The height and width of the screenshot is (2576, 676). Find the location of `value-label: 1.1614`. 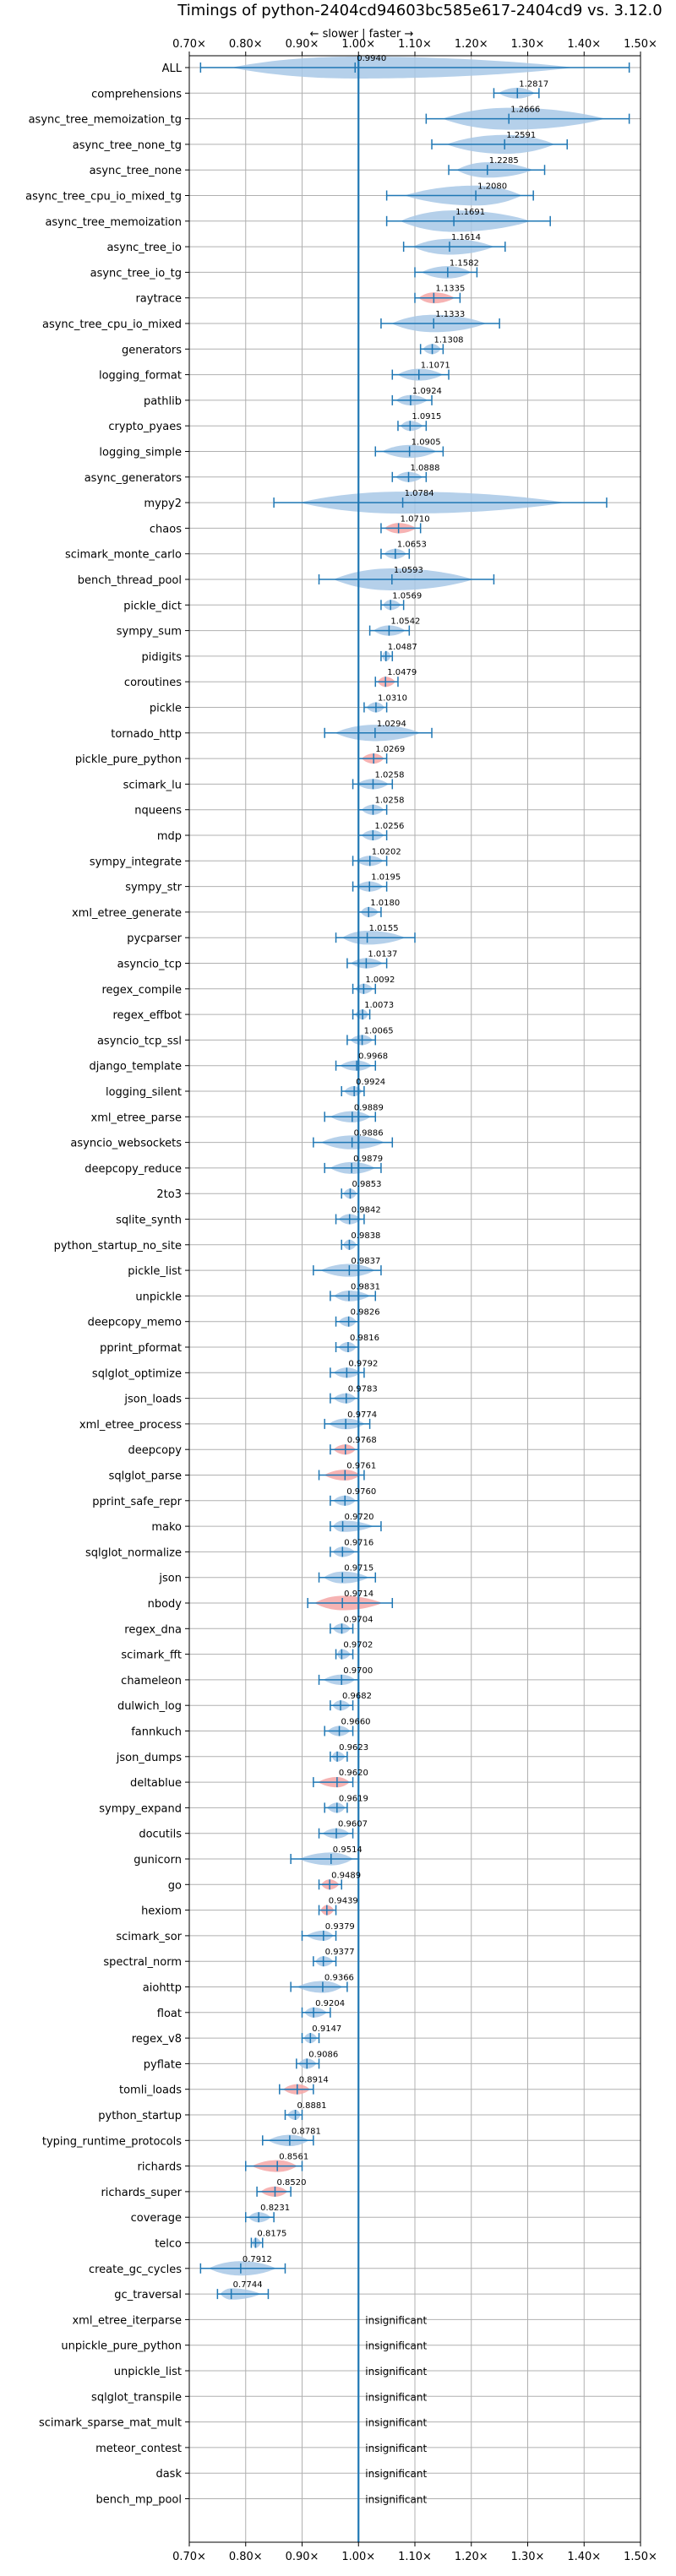

value-label: 1.1614 is located at coordinates (466, 237).